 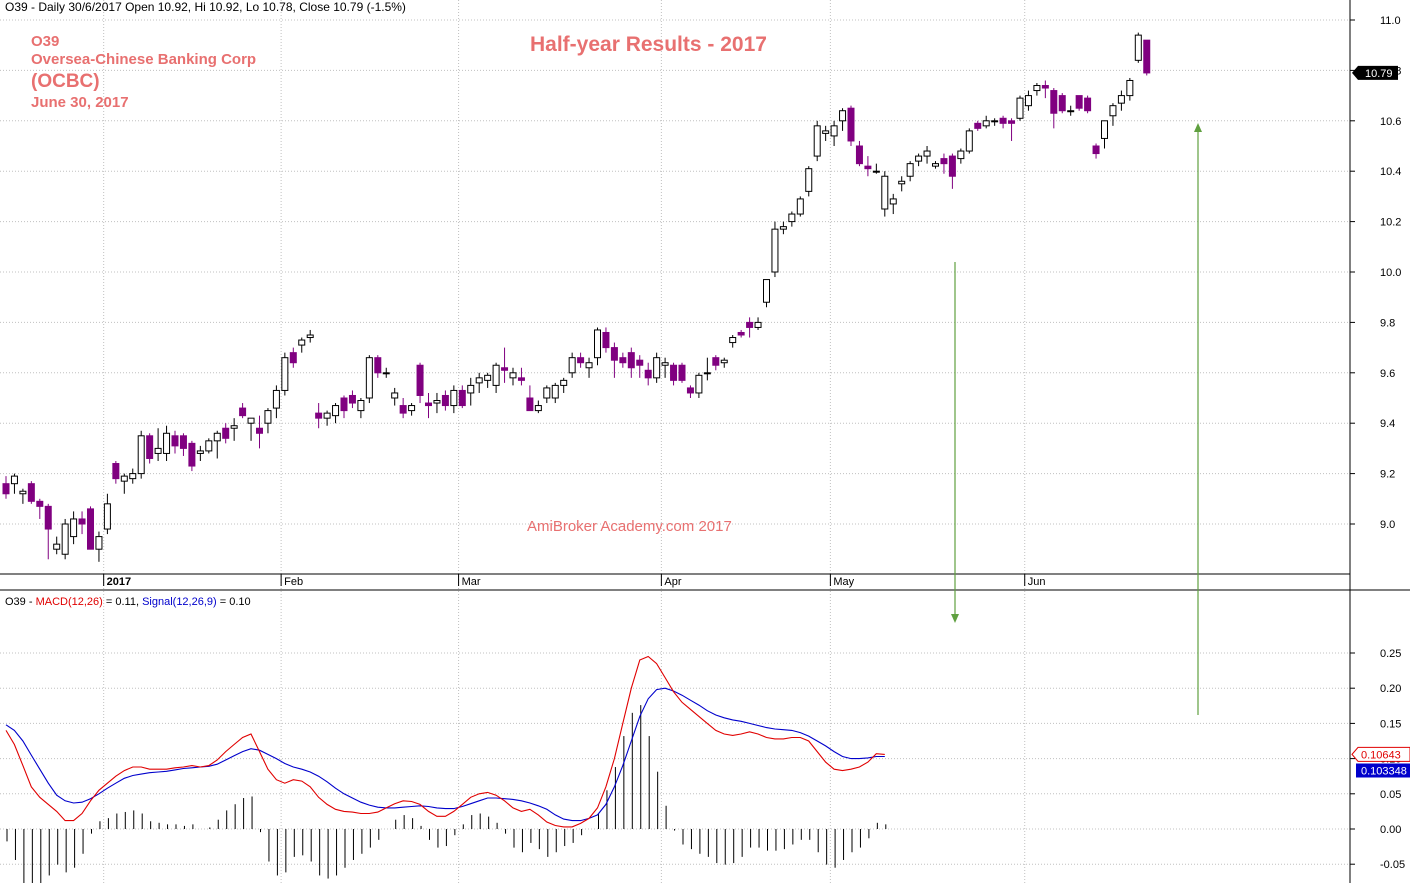 I want to click on macd-tick-label: 0.20, so click(x=1390, y=689).